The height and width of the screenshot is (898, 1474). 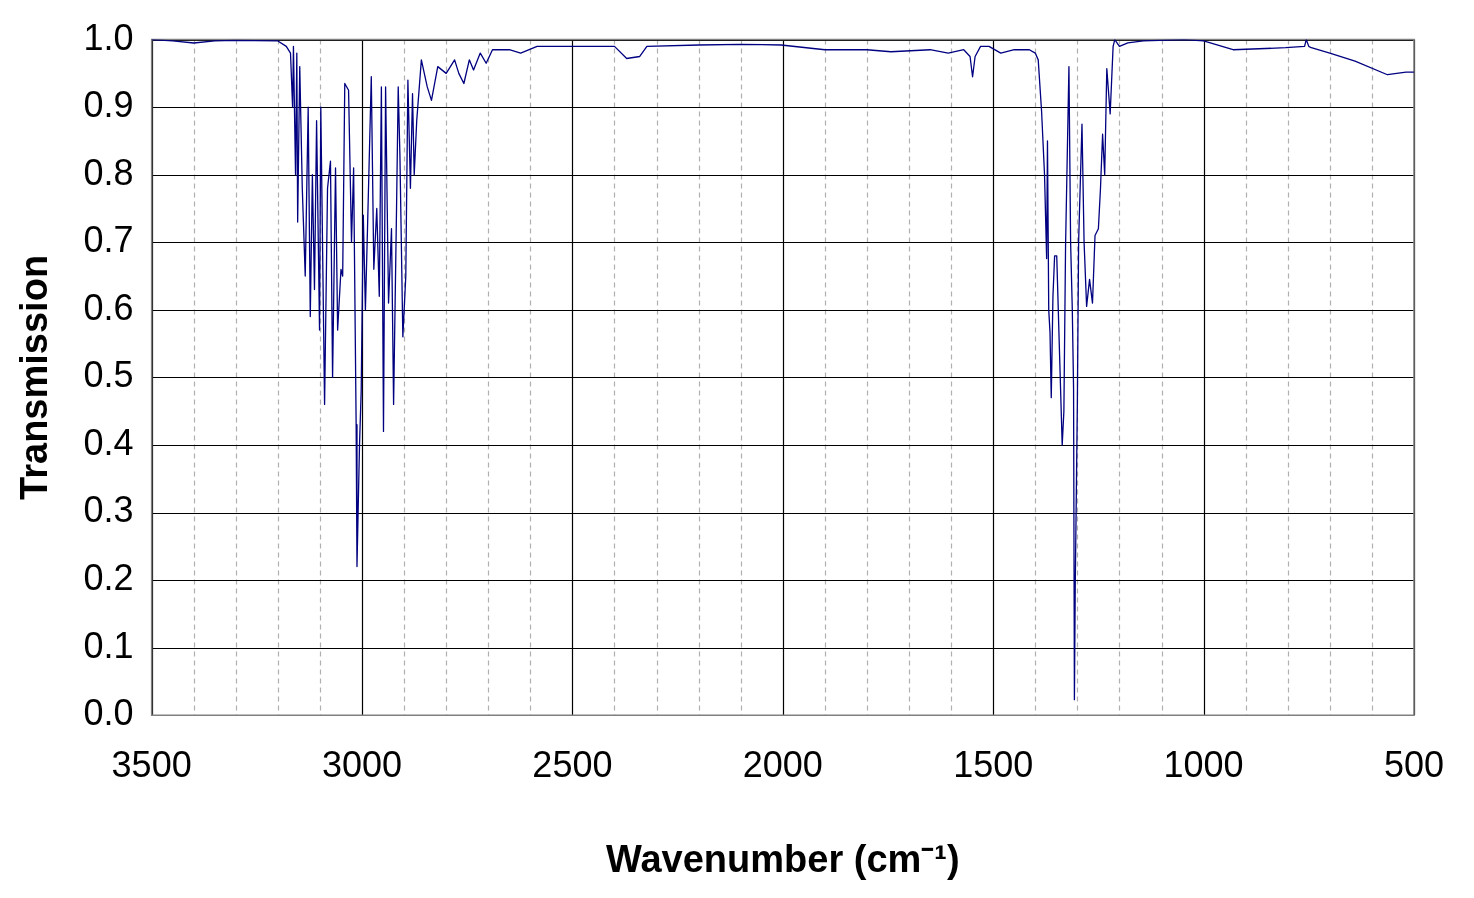 I want to click on y-tick-label: 0.8, so click(x=108, y=172).